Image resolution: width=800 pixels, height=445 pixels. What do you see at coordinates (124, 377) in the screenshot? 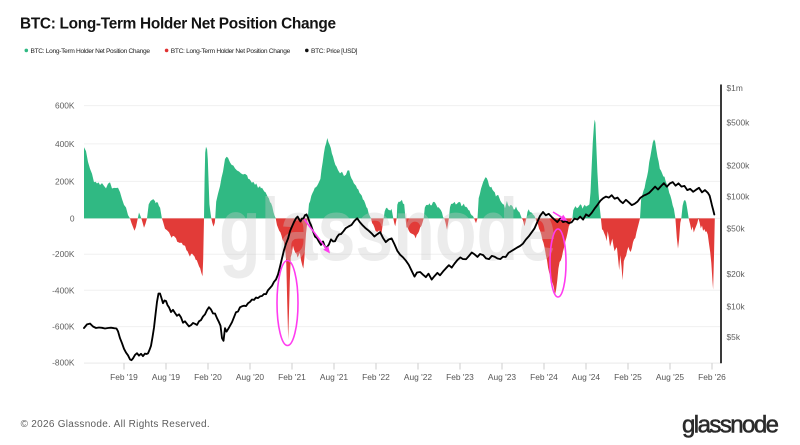
I see `svg-text: Feb '19` at bounding box center [124, 377].